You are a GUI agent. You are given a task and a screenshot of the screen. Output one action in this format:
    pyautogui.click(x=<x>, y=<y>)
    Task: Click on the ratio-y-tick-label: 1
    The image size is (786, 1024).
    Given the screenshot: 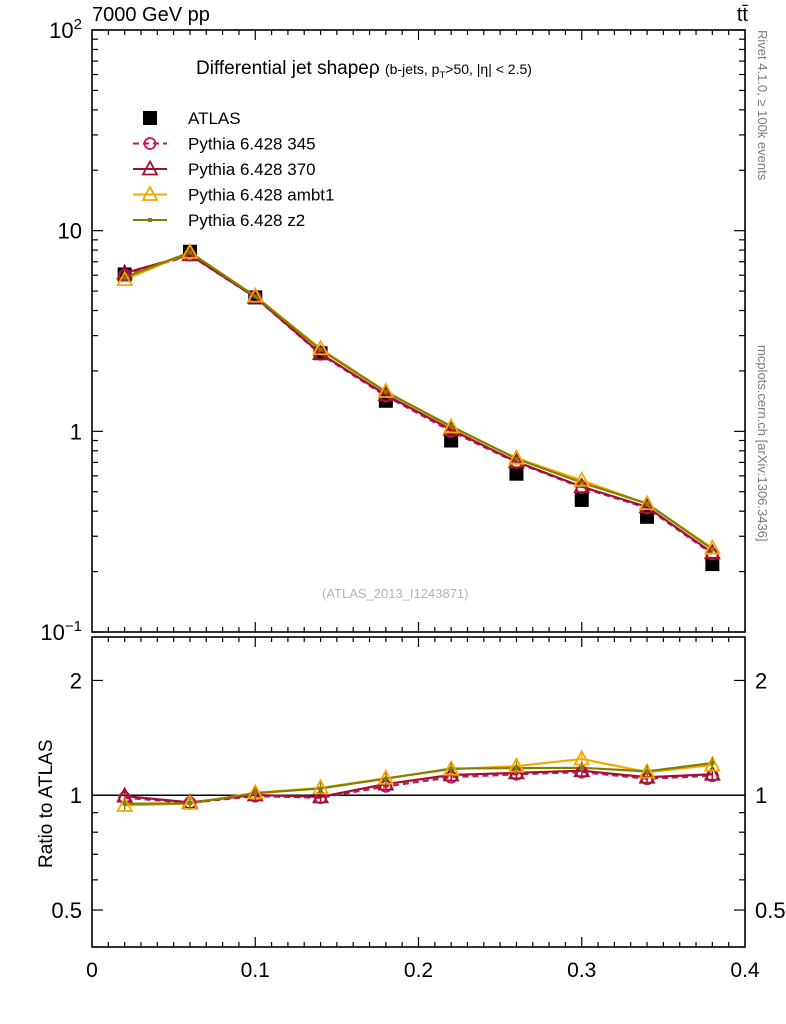 What is the action you would take?
    pyautogui.click(x=76, y=795)
    